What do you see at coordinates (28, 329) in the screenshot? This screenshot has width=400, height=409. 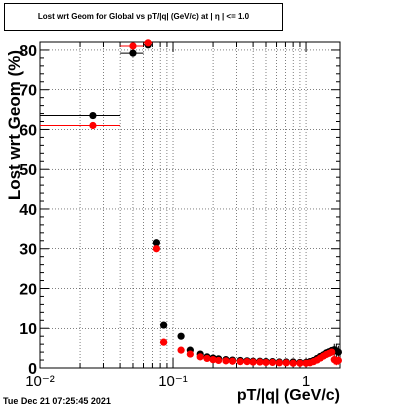 I see `y-tick-label: 10` at bounding box center [28, 329].